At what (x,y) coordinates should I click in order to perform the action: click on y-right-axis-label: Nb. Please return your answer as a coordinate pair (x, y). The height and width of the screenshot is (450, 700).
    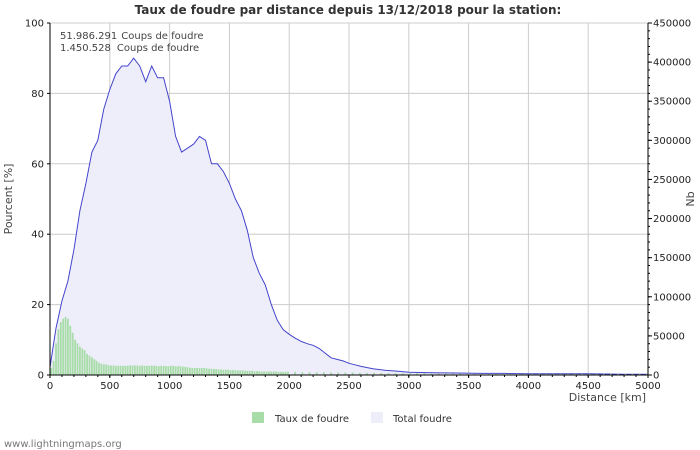
    Looking at the image, I should click on (690, 198).